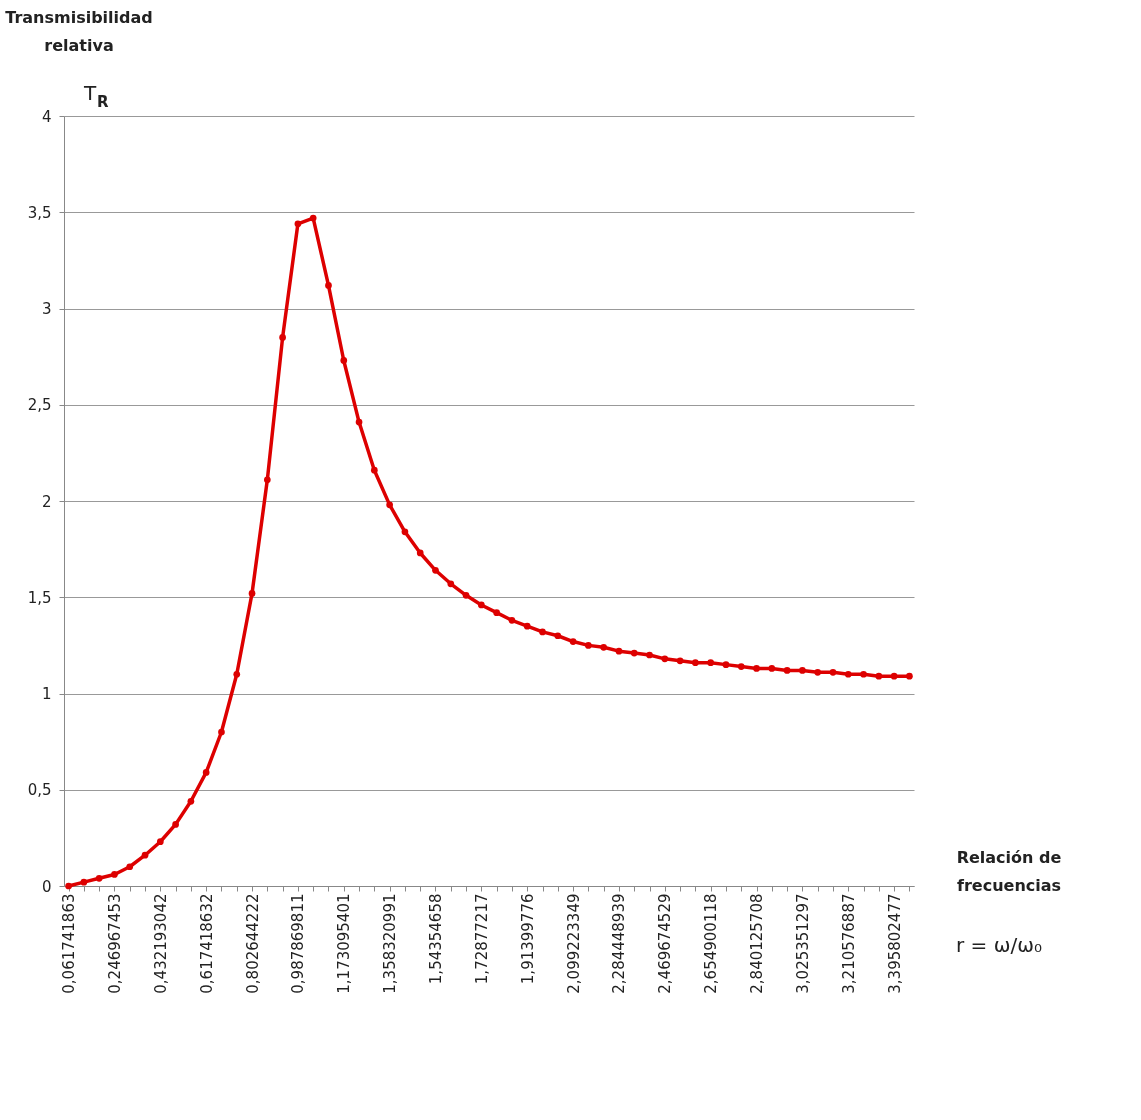 This screenshot has height=1120, width=1141. I want to click on y-tick-label: 1, so click(46, 694).